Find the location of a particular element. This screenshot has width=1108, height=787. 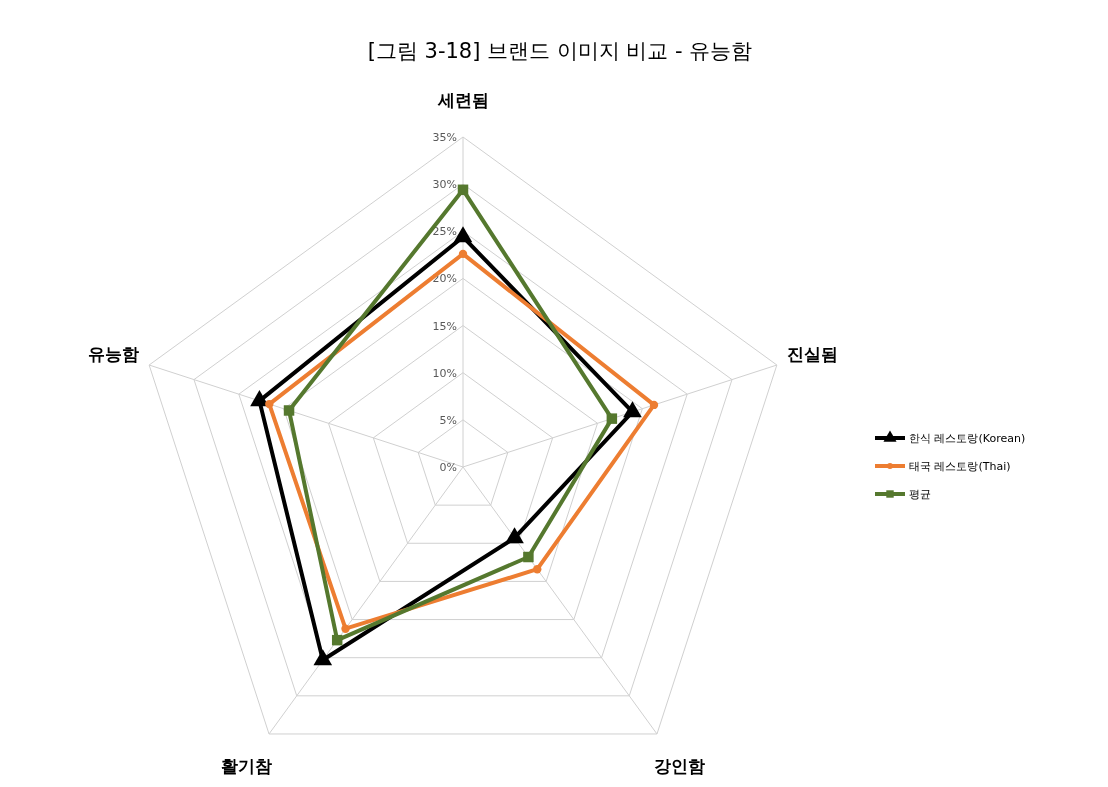

spoke-label: 세련됨 is located at coordinates (462, 100).